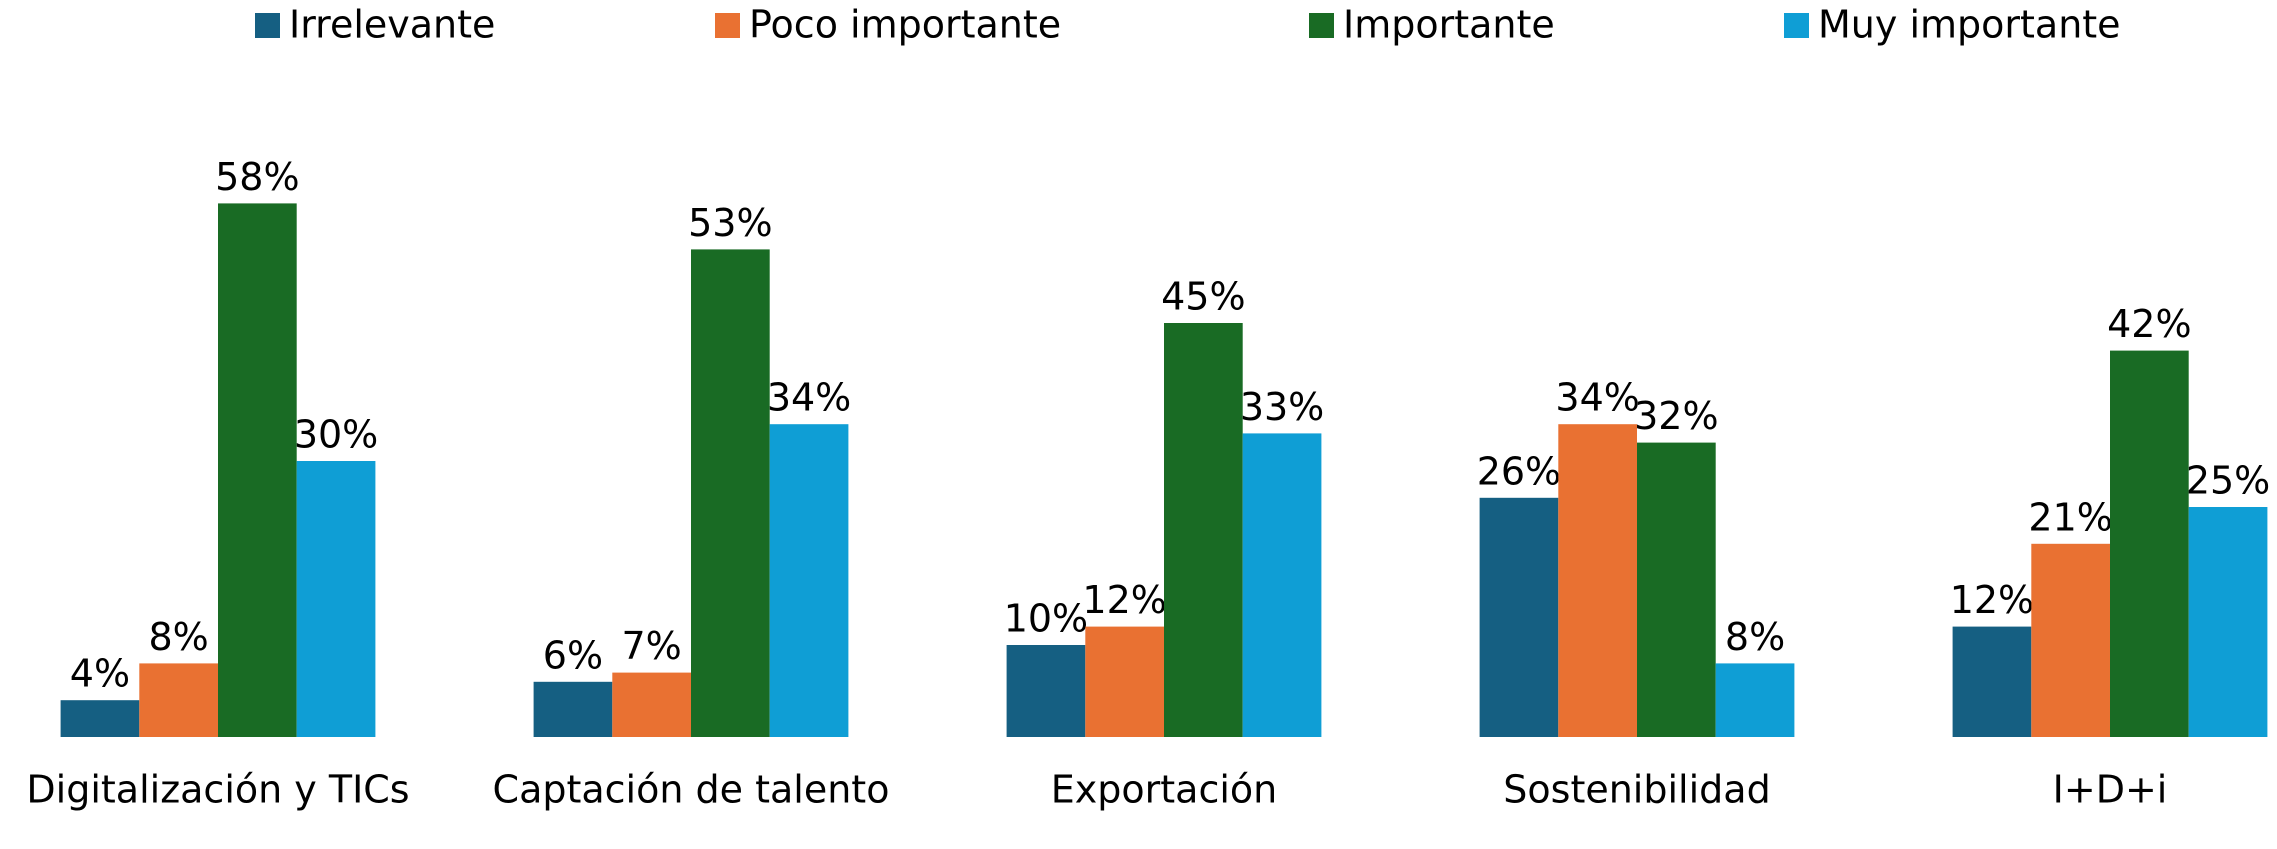  Describe the element at coordinates (1046, 619) in the screenshot. I see `data-label: 10%` at that location.